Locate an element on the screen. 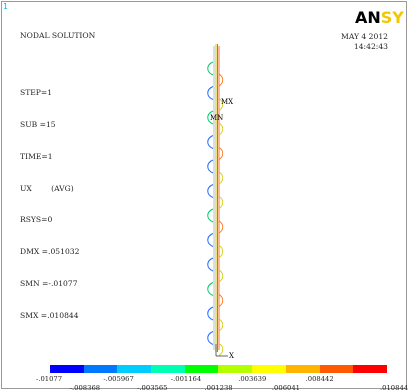 This screenshot has height=392, width=410. buckle-waves is located at coordinates (215, 208).